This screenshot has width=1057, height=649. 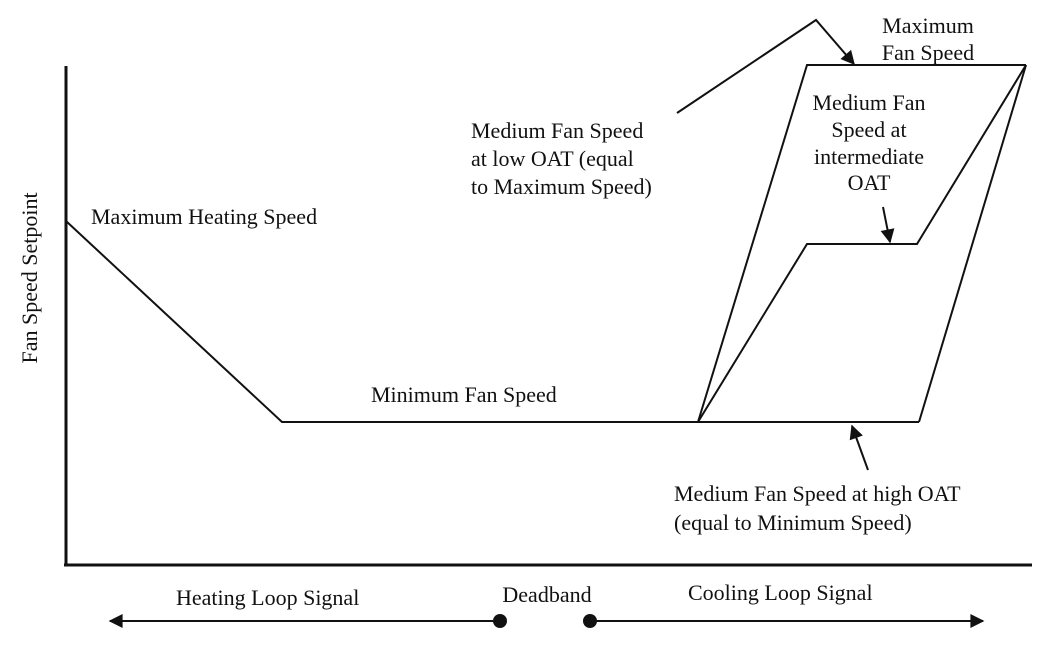 I want to click on label-medium-intermediate-1: Medium Fan, so click(x=868, y=102).